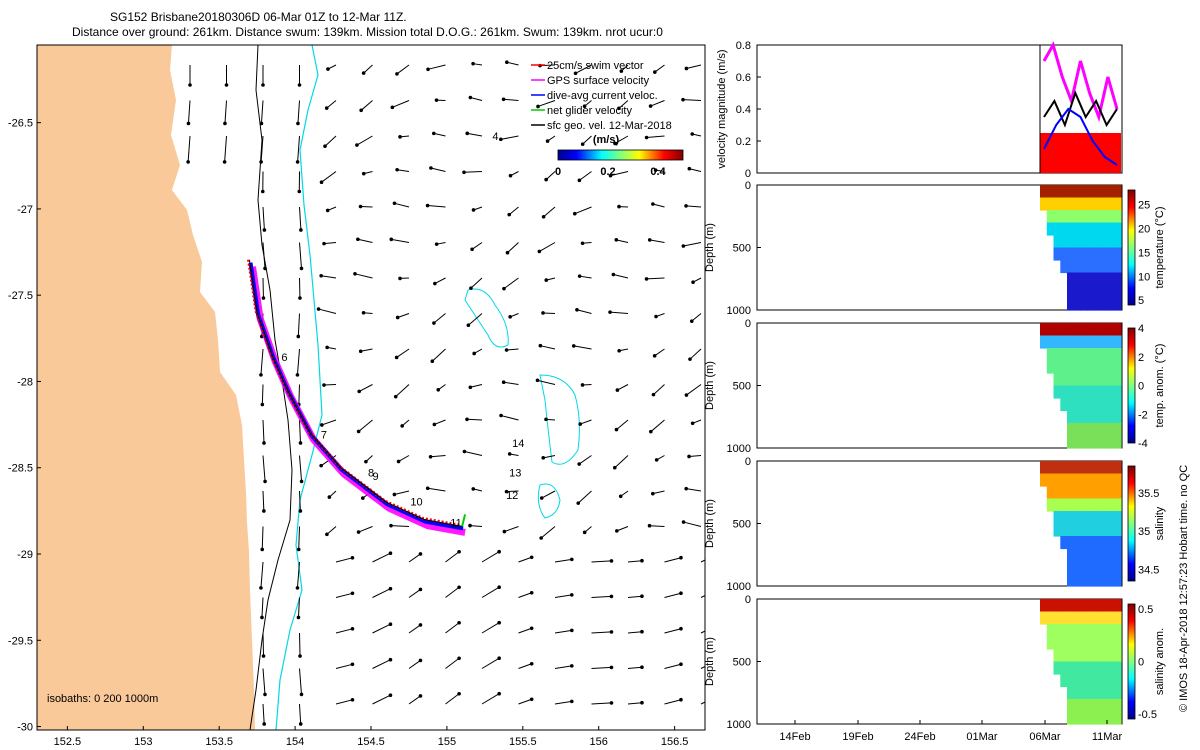 This screenshot has width=1200, height=750. What do you see at coordinates (595, 66) in the screenshot?
I see `legend-swim-label: 25cm/s swim vector` at bounding box center [595, 66].